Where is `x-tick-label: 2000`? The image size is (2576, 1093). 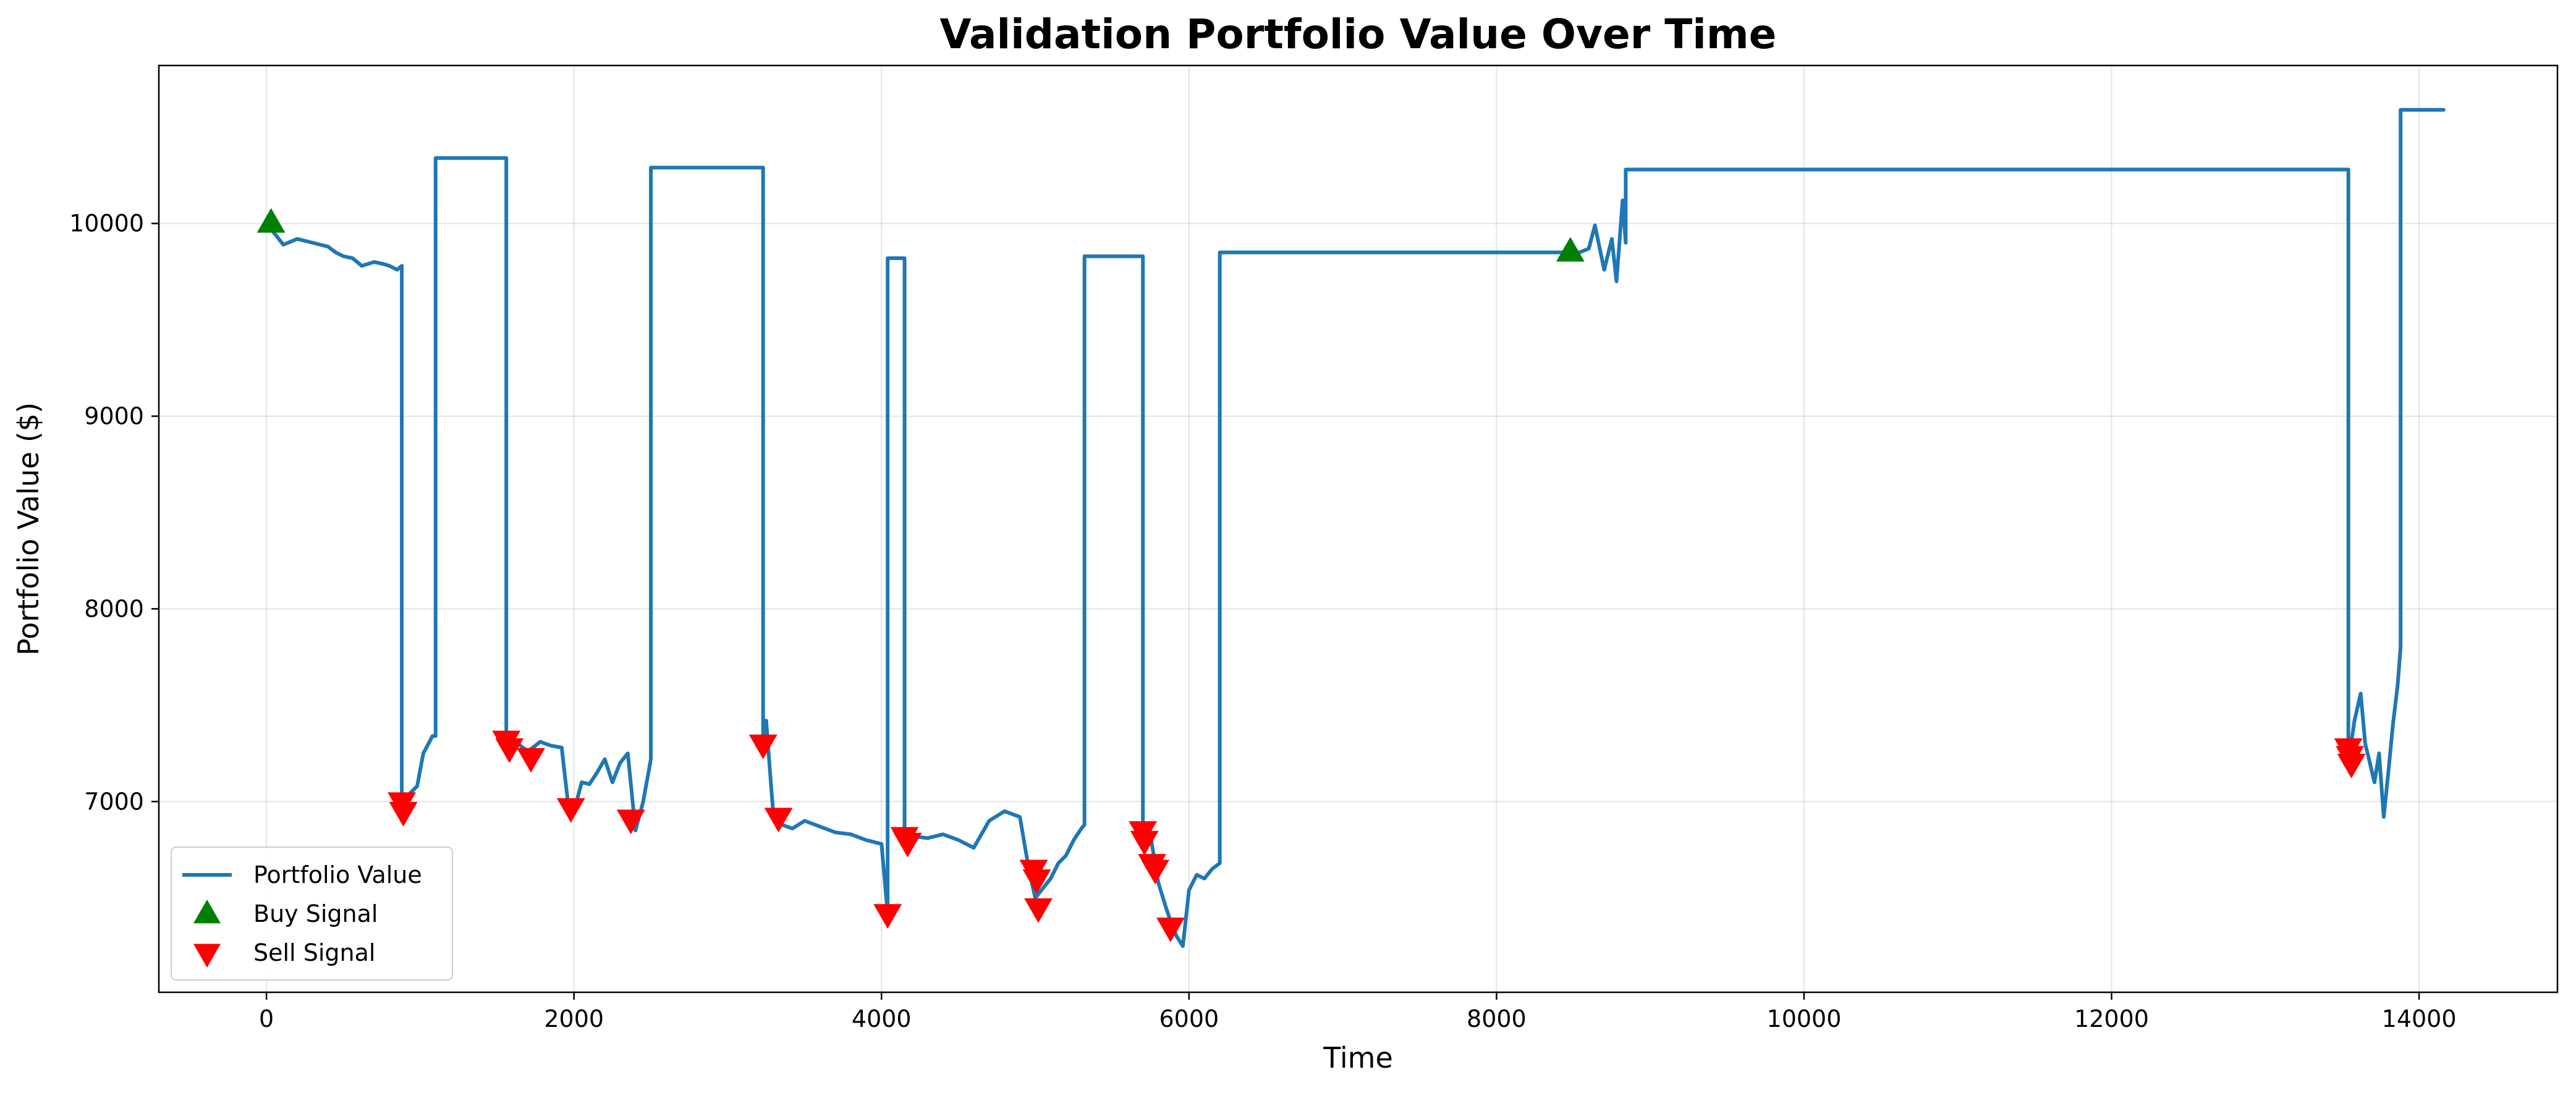 x-tick-label: 2000 is located at coordinates (574, 1019).